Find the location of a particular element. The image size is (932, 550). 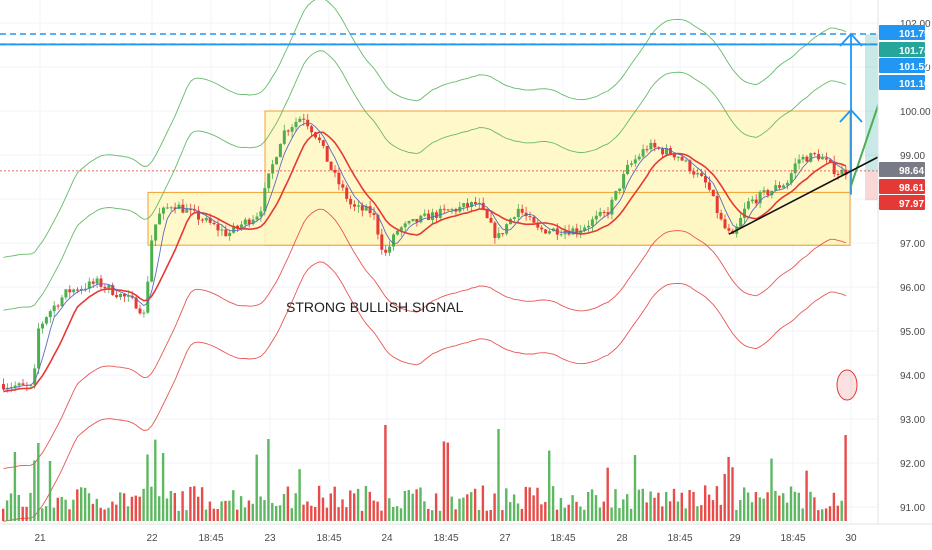

time-tick-label: 18:45 is located at coordinates (328, 538).